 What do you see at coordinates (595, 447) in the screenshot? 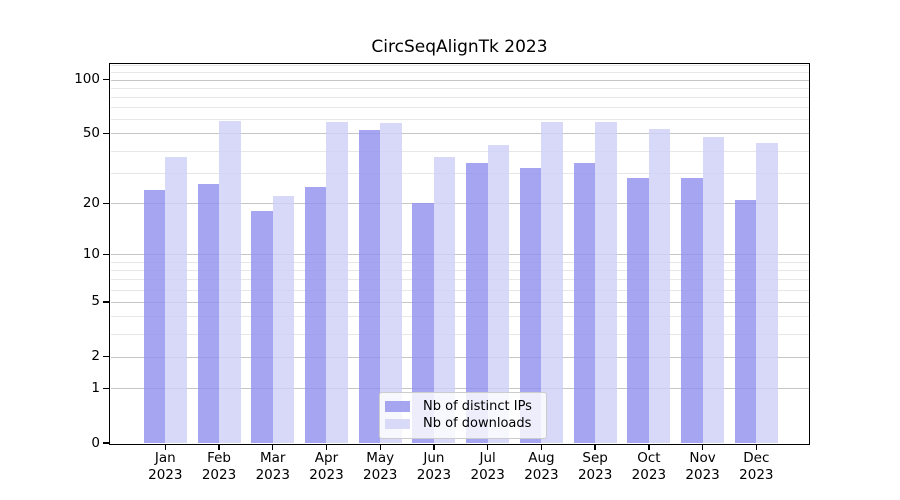
I see `x-tick-sep-2023` at bounding box center [595, 447].